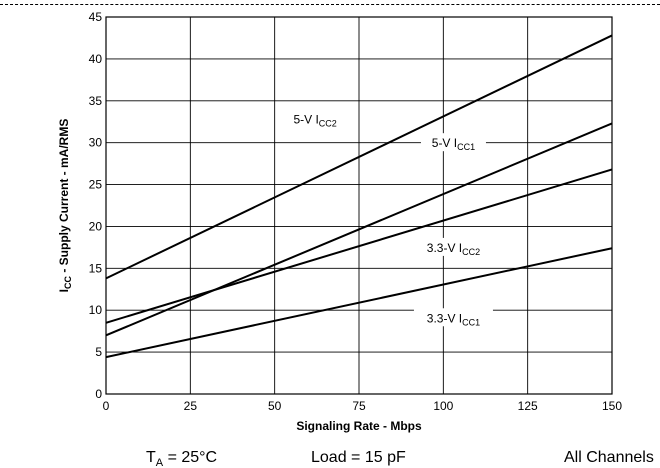 This screenshot has width=660, height=468. I want to click on series-label-2: 5-V ICC1, so click(453, 144).